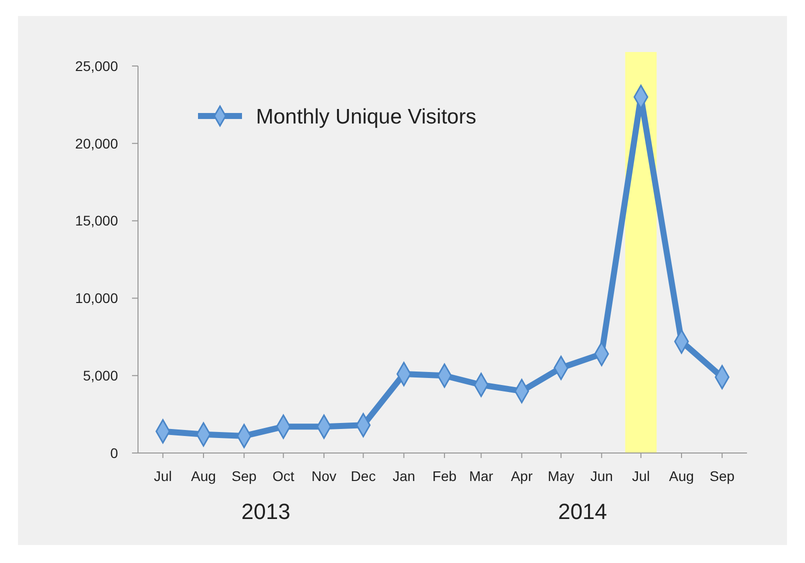 This screenshot has height=563, width=805. What do you see at coordinates (521, 476) in the screenshot?
I see `x-tick-label: Apr` at bounding box center [521, 476].